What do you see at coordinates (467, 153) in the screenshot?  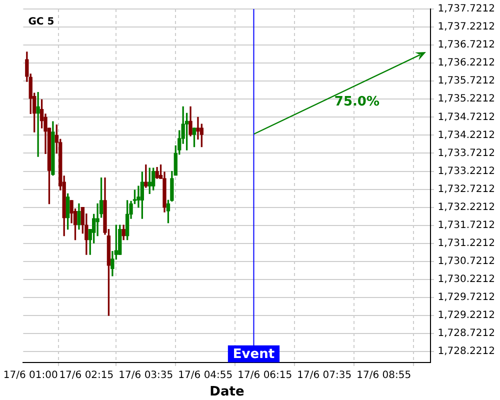 I see `y-tick-label: 1,733.7212` at bounding box center [467, 153].